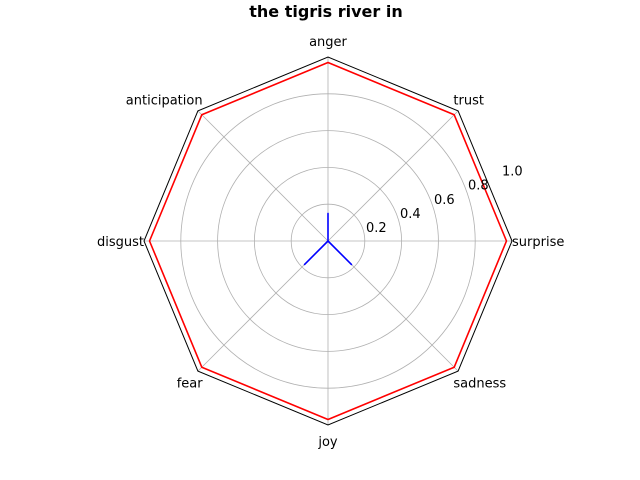 This screenshot has height=480, width=640. What do you see at coordinates (479, 383) in the screenshot?
I see `category-label-sadness: sadness` at bounding box center [479, 383].